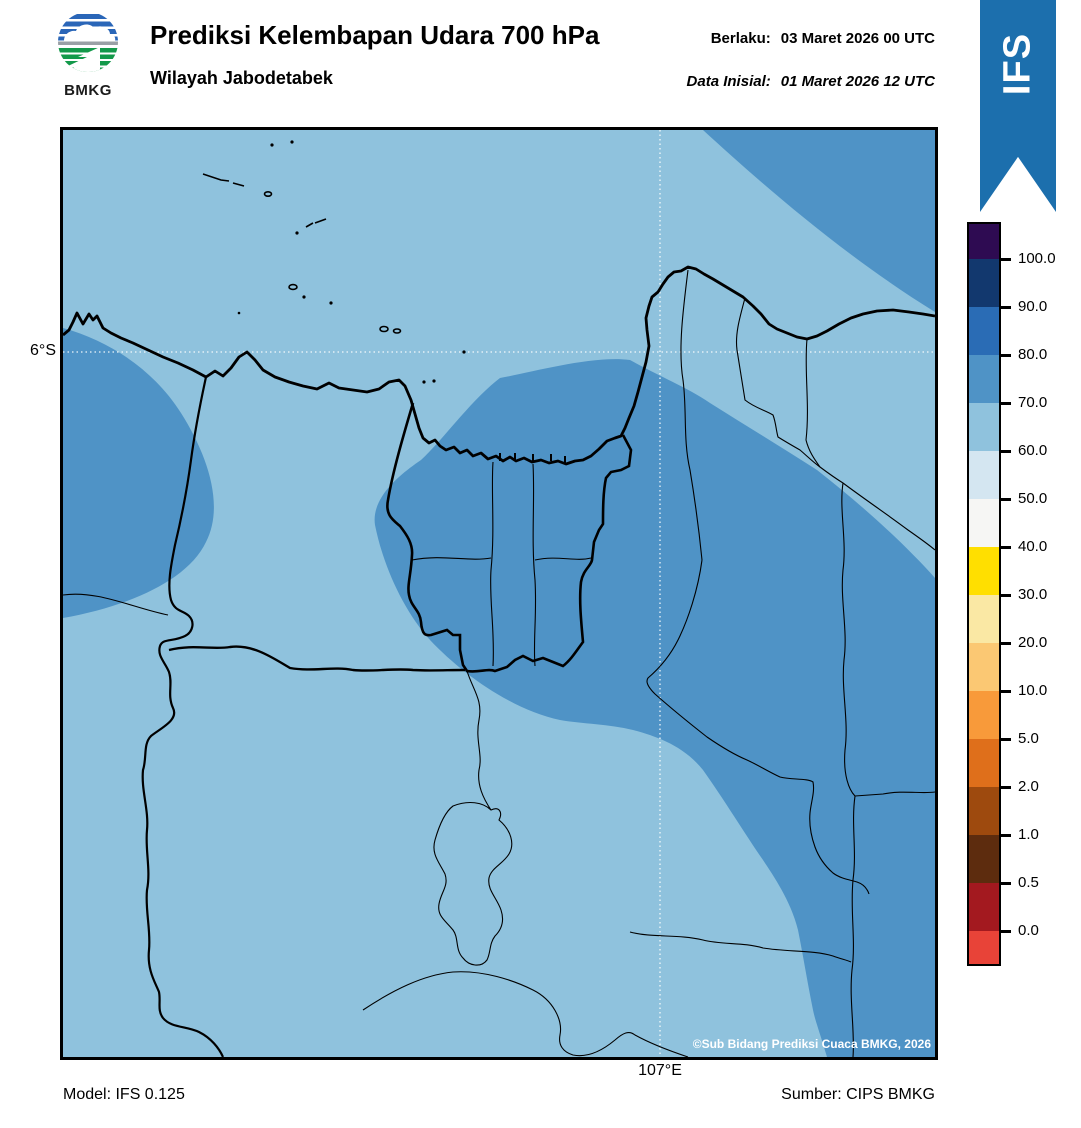  Describe the element at coordinates (183, 716) in the screenshot. I see `province-boundary-west` at that location.